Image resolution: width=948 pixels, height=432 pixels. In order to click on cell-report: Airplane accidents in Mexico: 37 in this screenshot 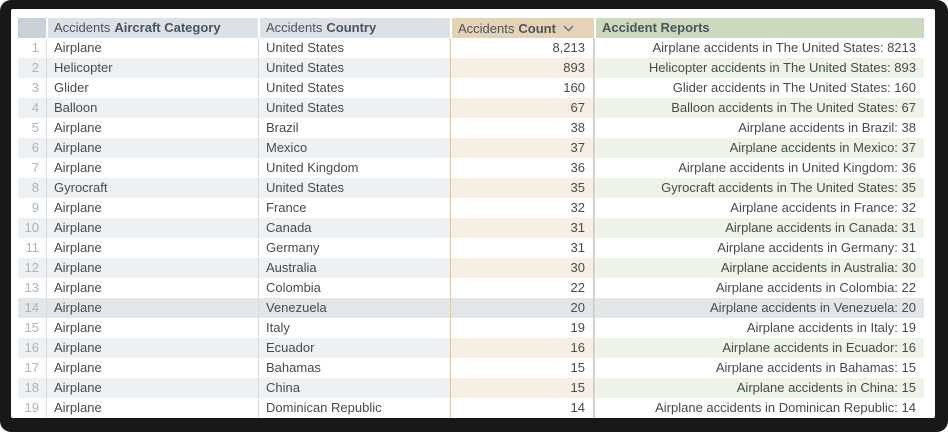, I will do `click(759, 148)`.